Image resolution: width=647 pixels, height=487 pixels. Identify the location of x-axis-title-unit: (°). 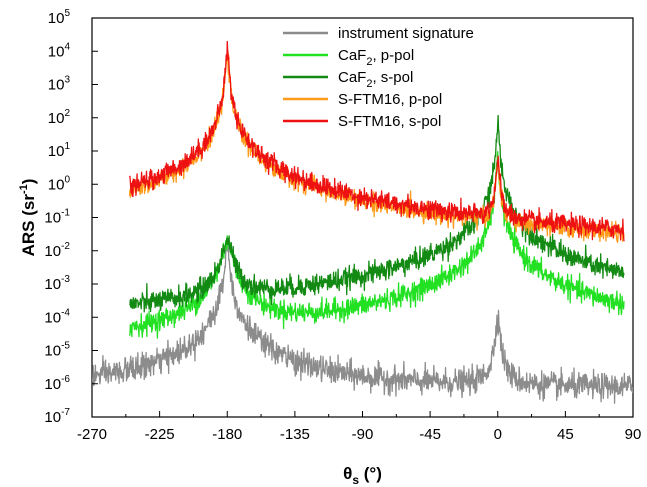
(370, 473).